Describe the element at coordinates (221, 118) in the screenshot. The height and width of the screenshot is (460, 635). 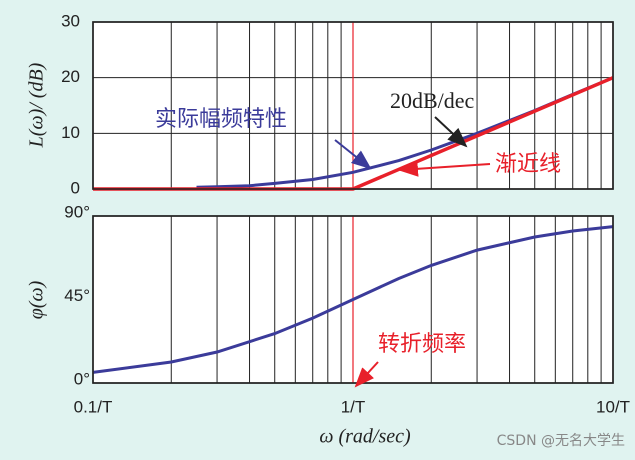
I see `annotation: 实际幅频特性` at that location.